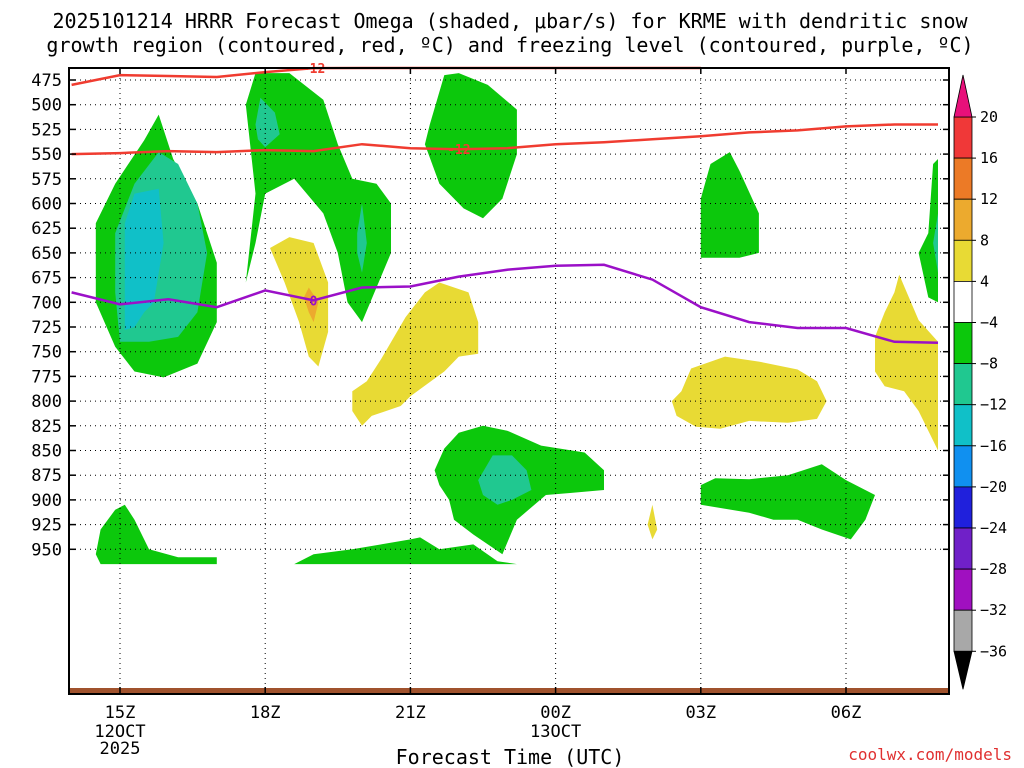 Image resolution: width=1024 pixels, height=768 pixels. What do you see at coordinates (265, 713) in the screenshot?
I see `x-tick-label: 18Z` at bounding box center [265, 713].